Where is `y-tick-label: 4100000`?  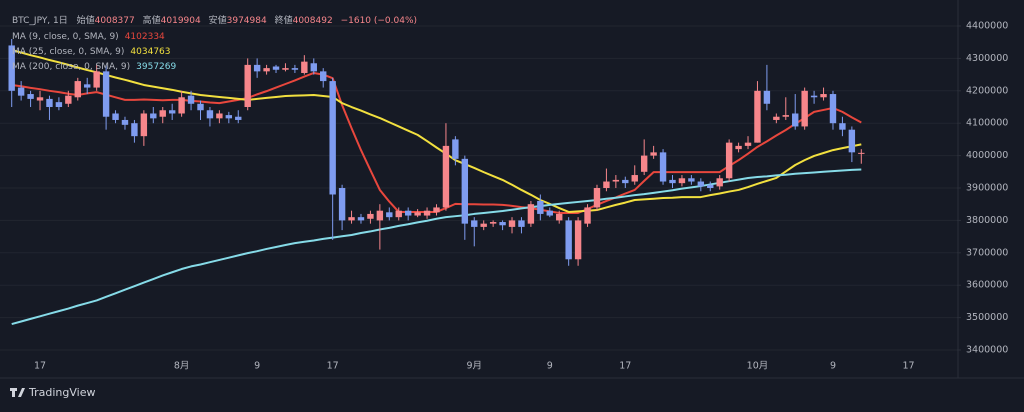 y-tick-label: 4100000 is located at coordinates (987, 123).